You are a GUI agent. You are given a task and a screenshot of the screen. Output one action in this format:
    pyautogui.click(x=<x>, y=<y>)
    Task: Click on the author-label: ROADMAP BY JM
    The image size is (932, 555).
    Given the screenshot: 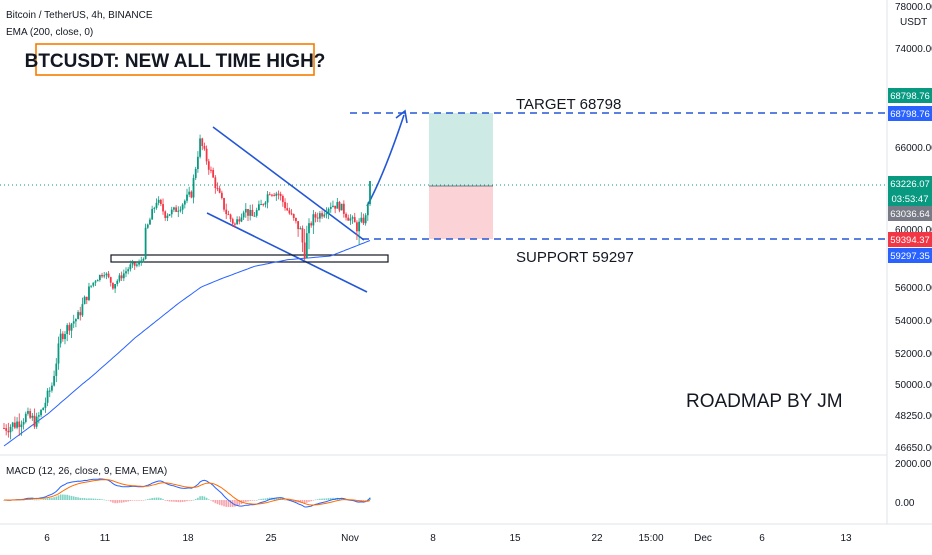 What is the action you would take?
    pyautogui.click(x=764, y=401)
    